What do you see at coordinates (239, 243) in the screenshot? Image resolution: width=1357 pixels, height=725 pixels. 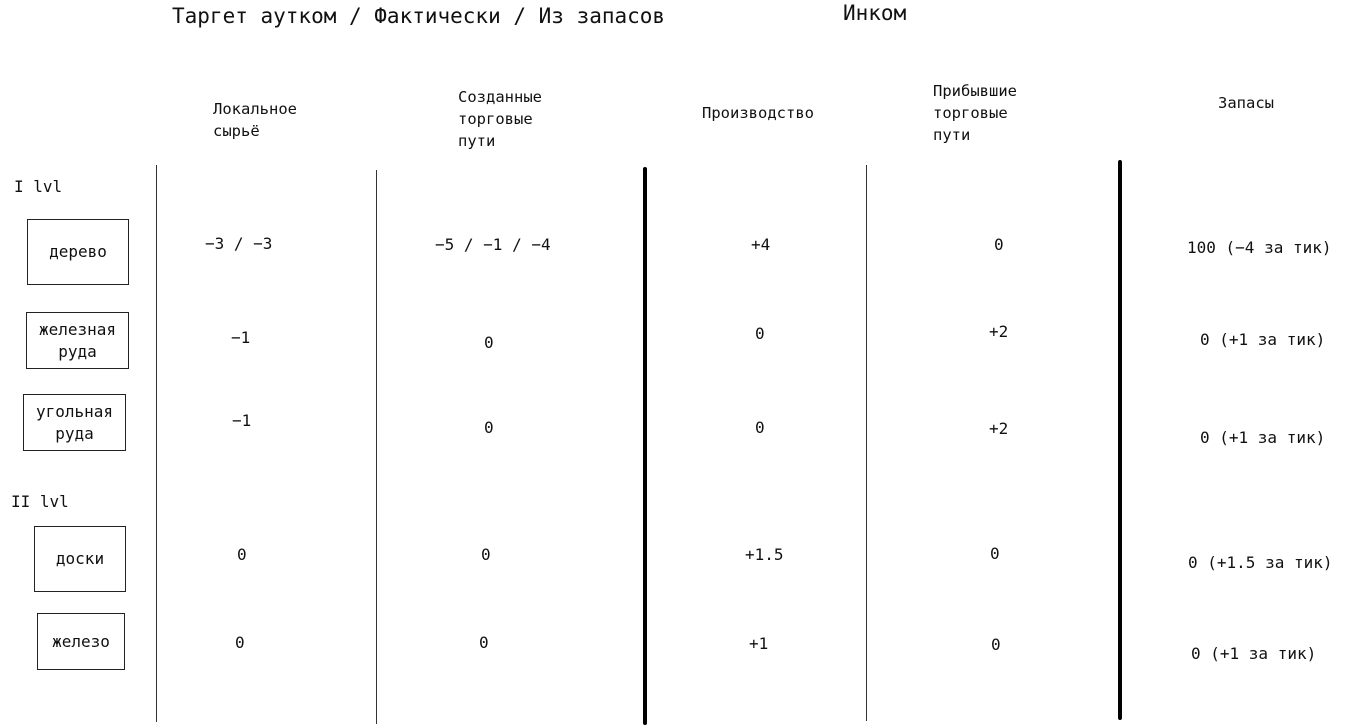 I see `cell-local: −3 / −3` at bounding box center [239, 243].